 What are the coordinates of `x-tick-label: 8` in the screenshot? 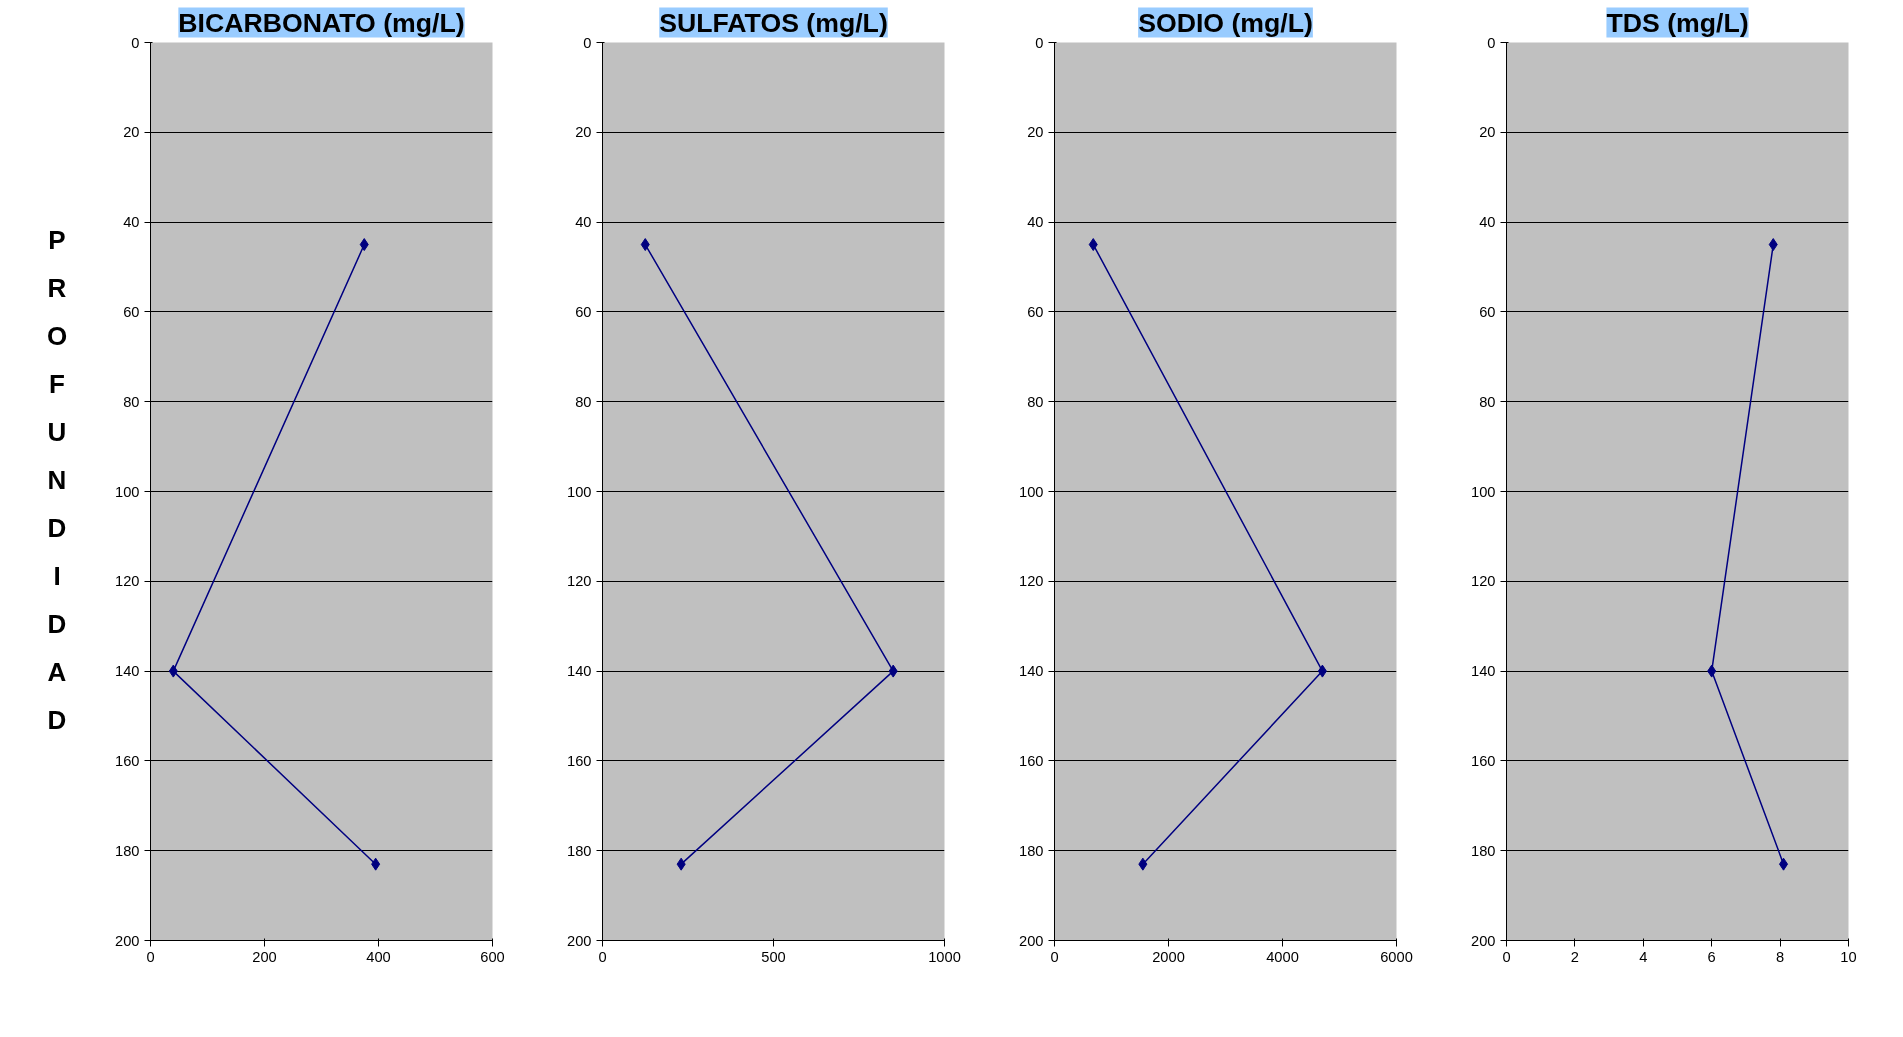 It's located at (1780, 956).